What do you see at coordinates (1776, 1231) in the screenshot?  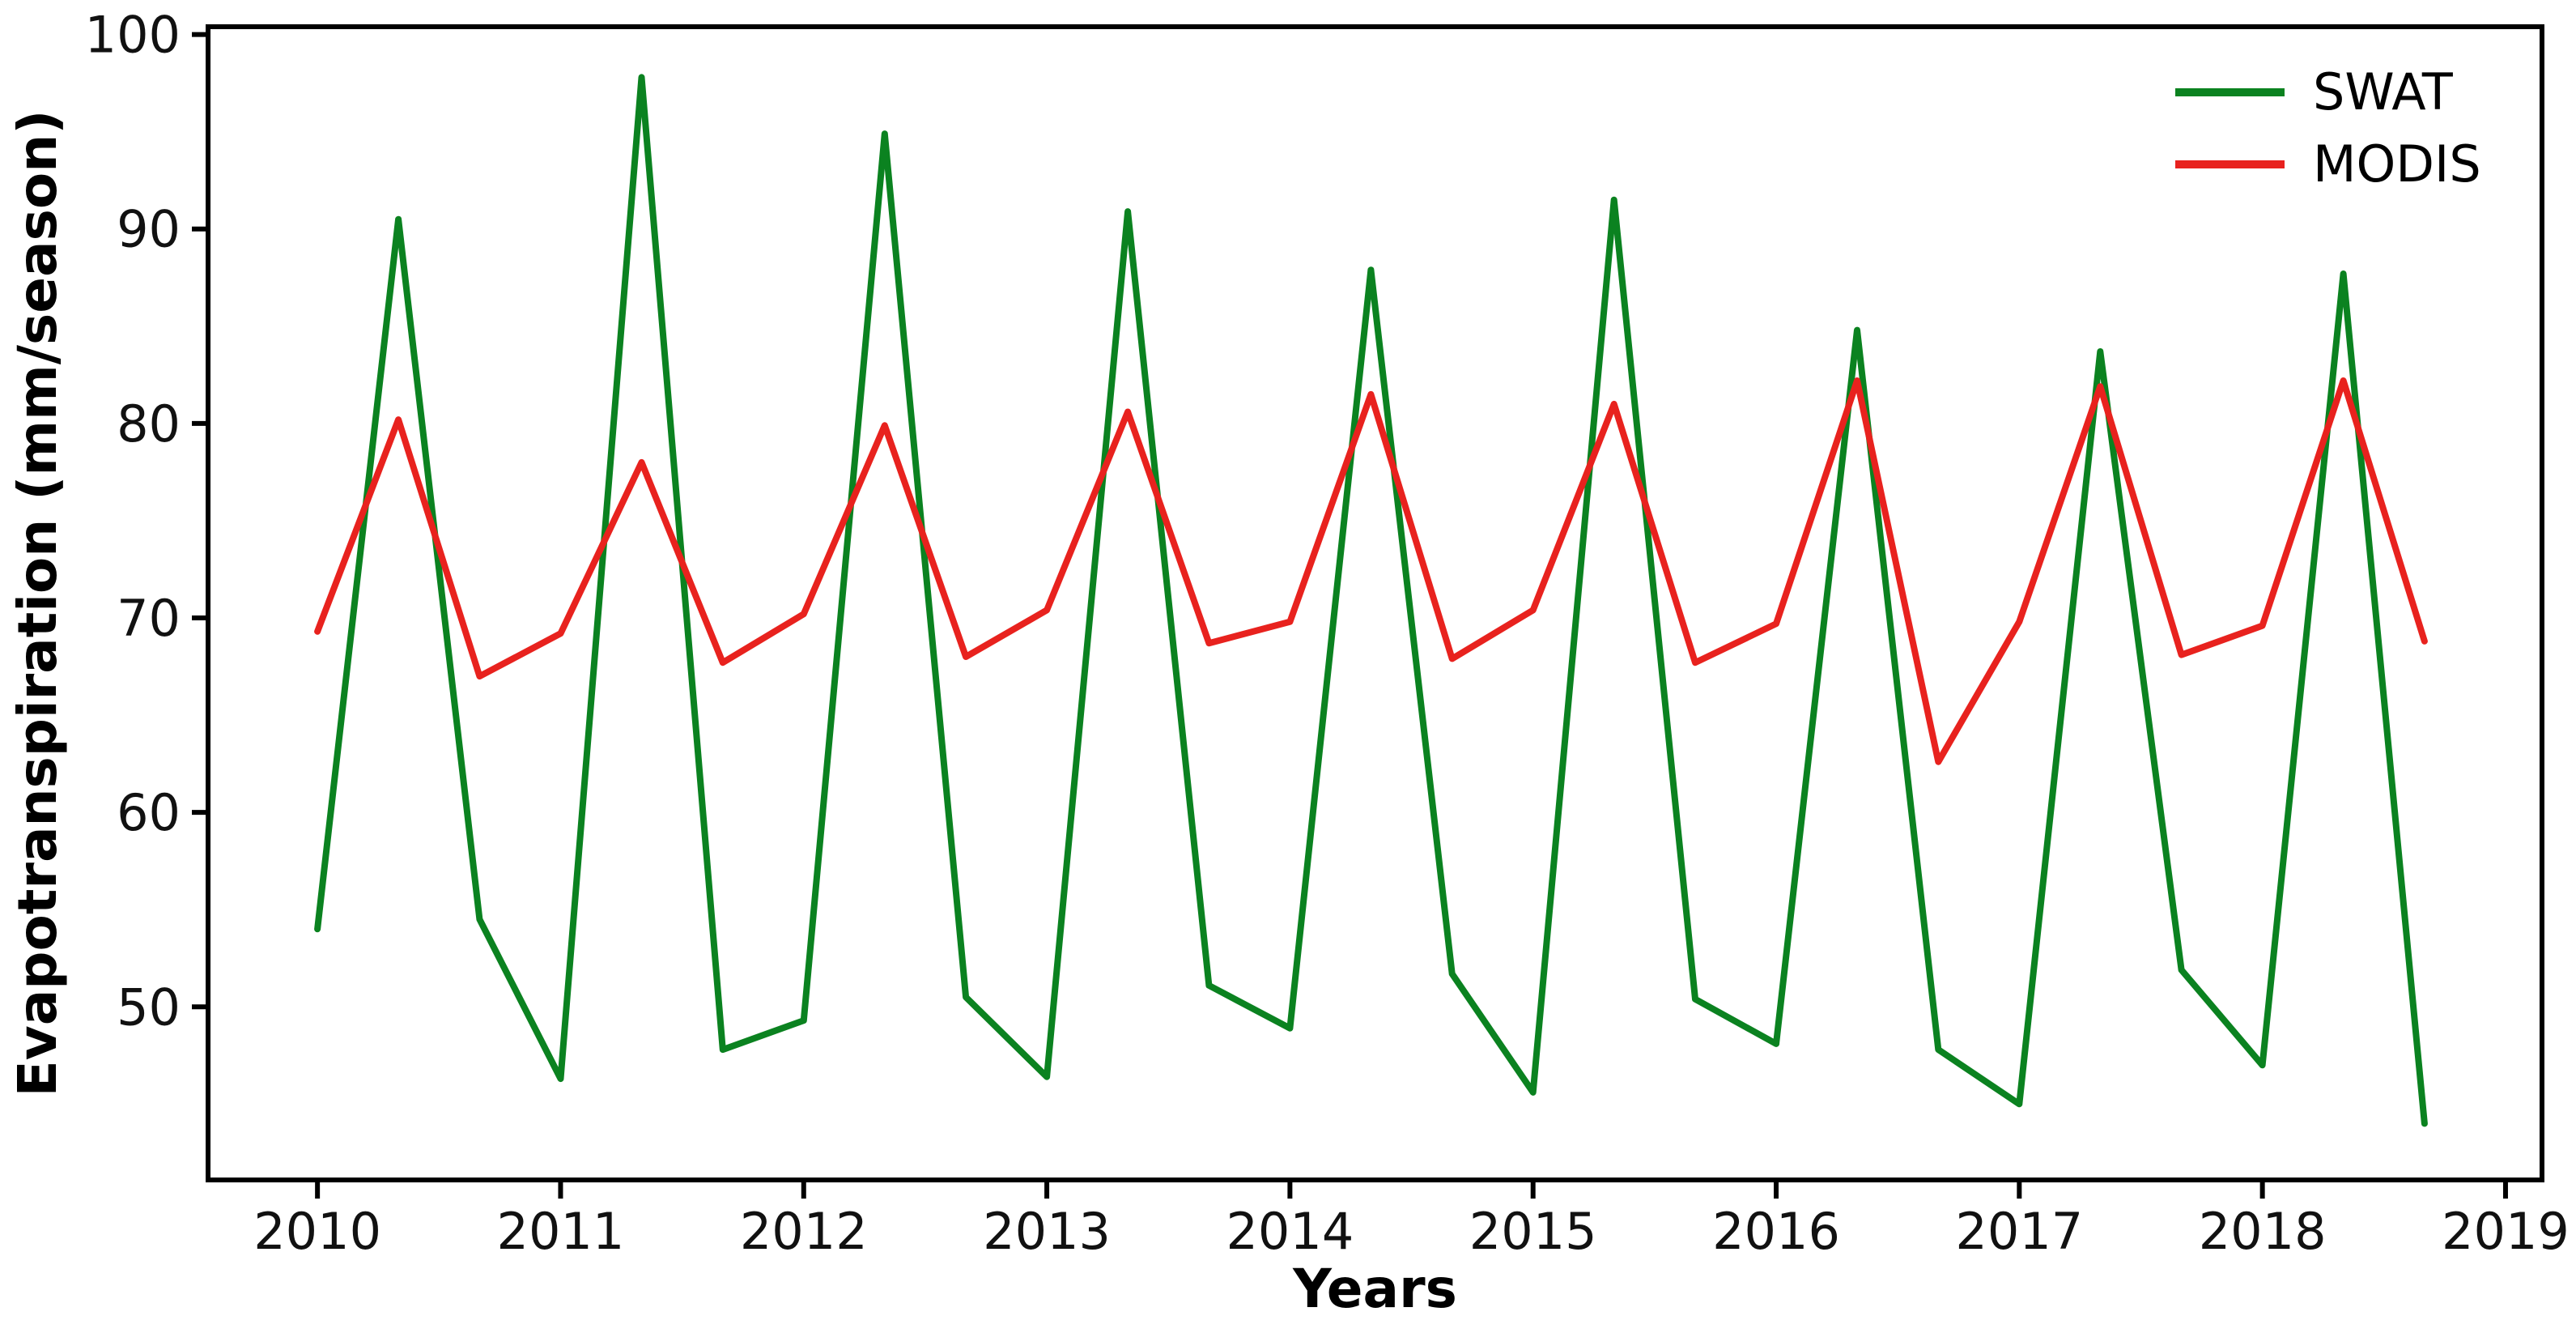 I see `x-tick-label: 2016` at bounding box center [1776, 1231].